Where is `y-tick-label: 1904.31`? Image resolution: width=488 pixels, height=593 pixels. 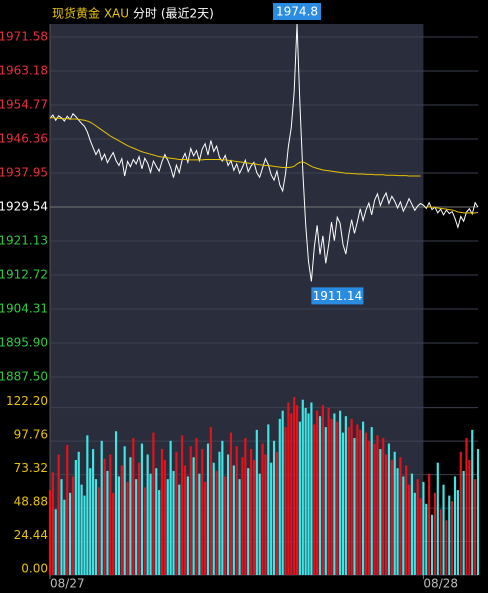
y-tick-label: 1904.31 is located at coordinates (24, 309).